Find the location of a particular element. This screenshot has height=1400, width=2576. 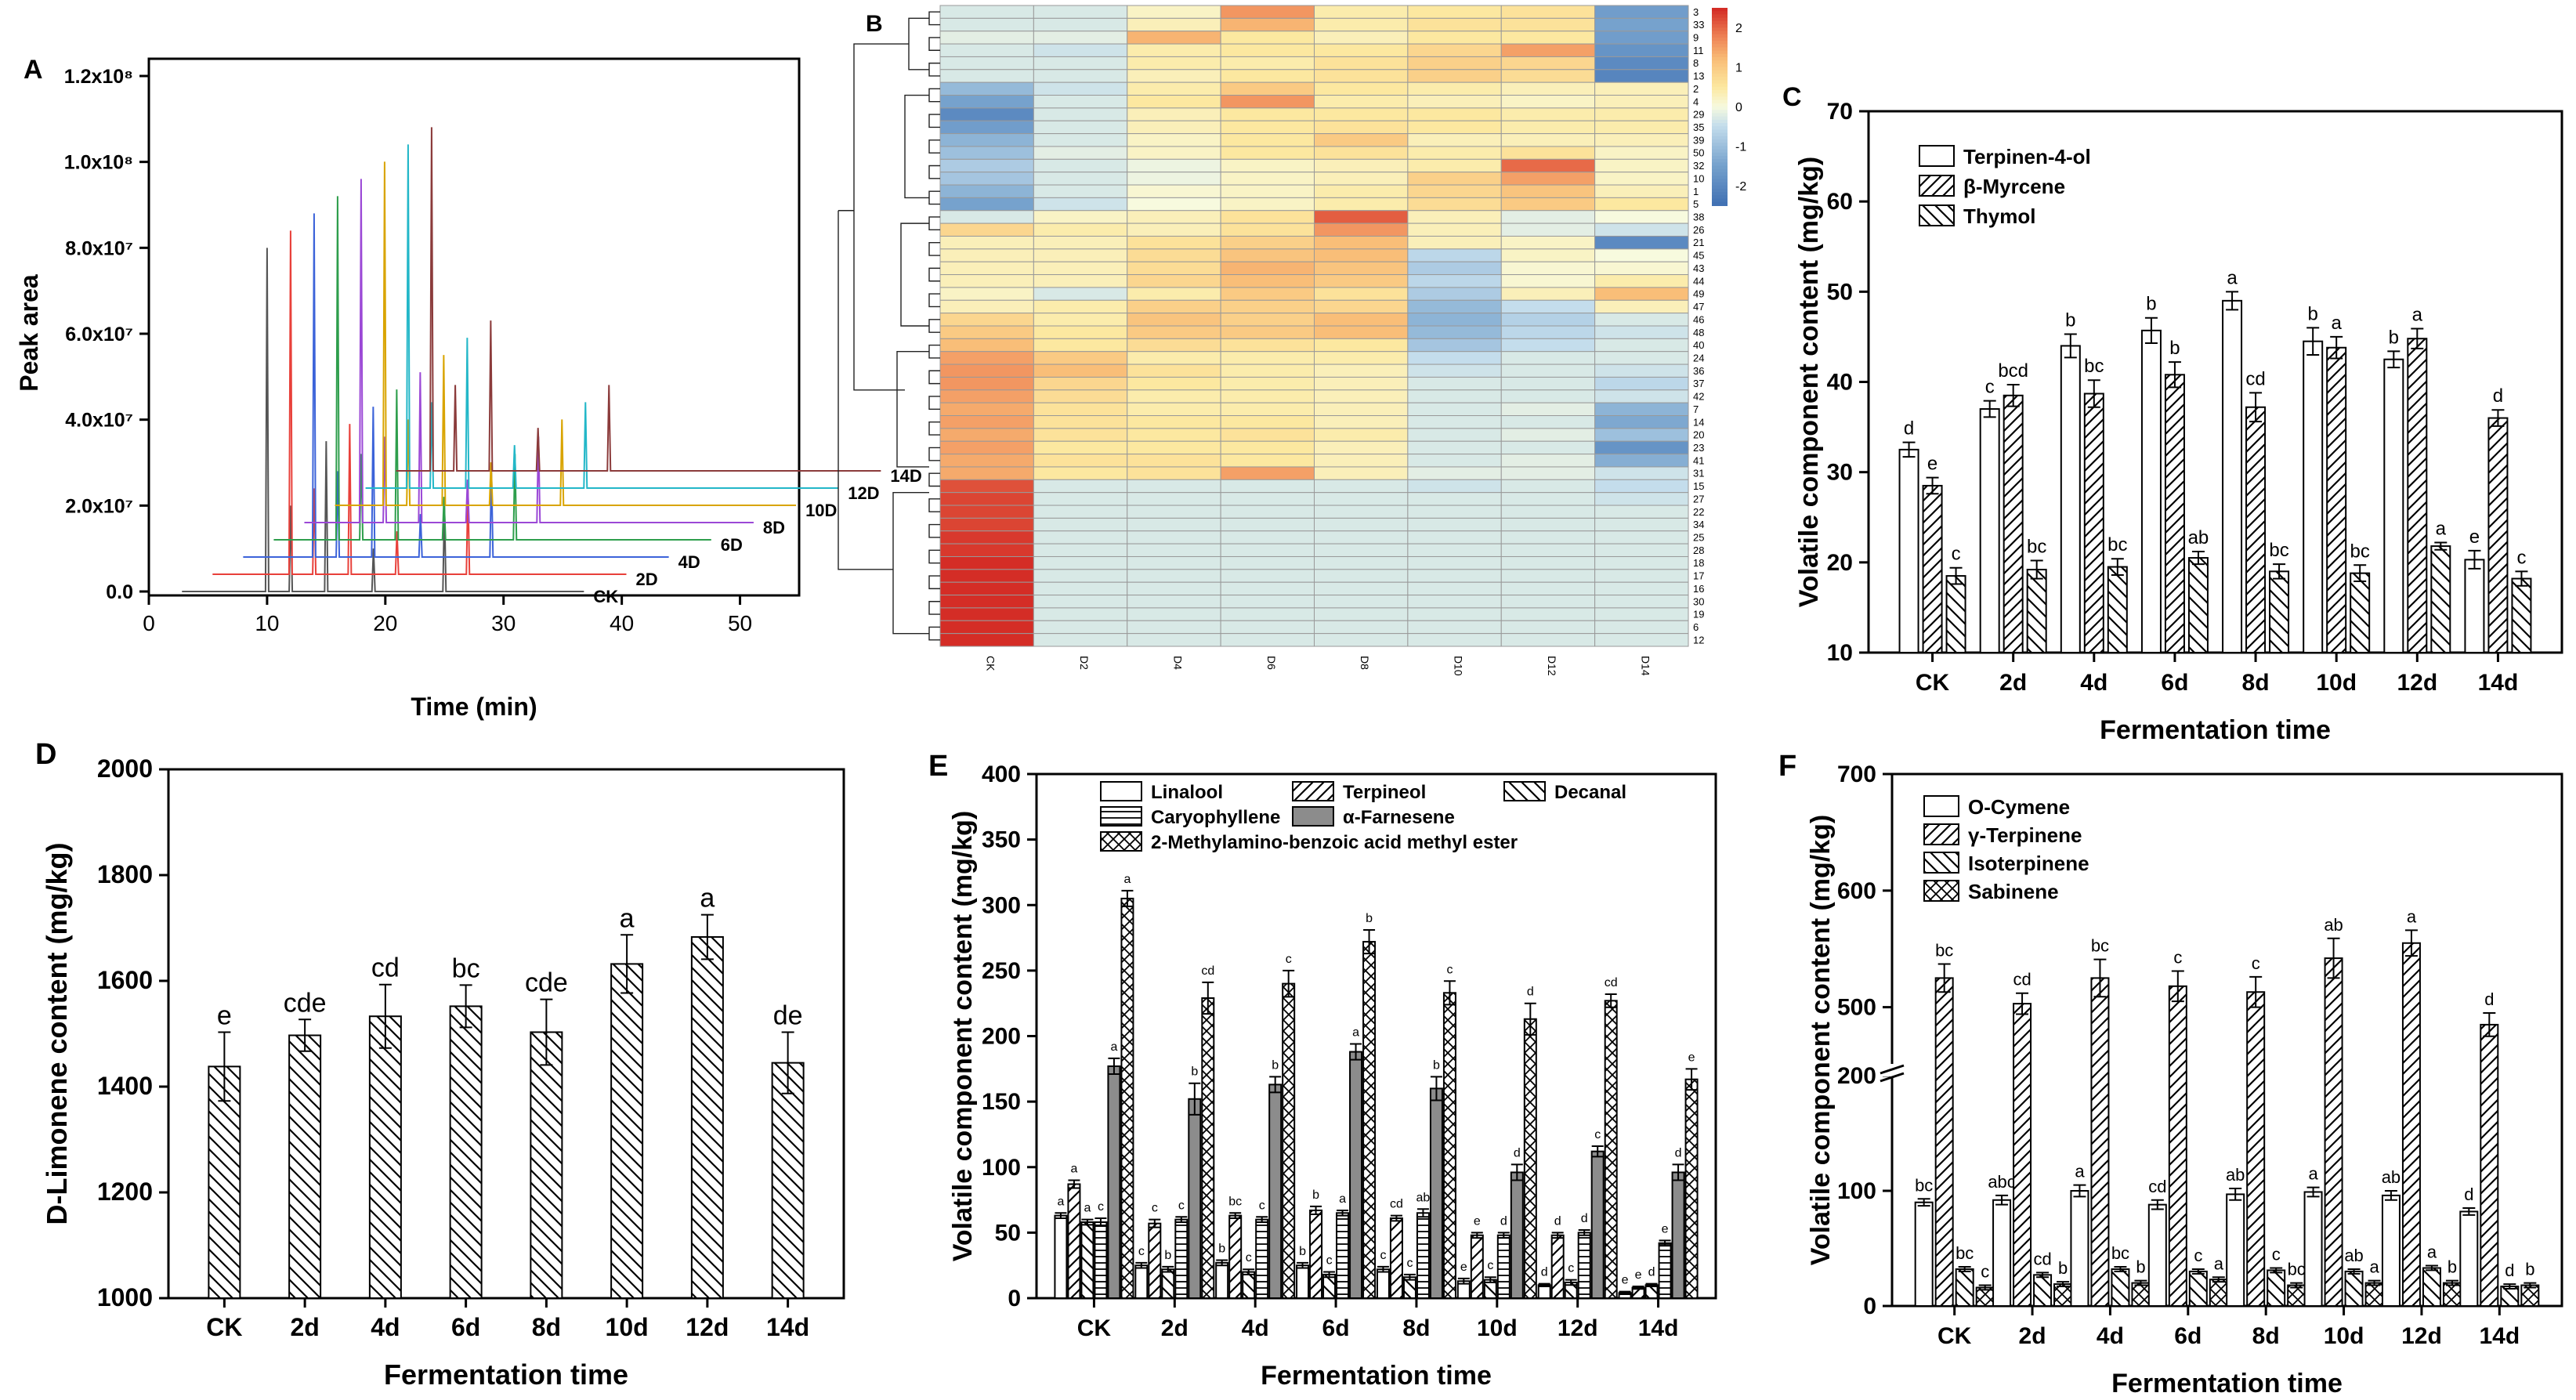

significance-letter: cd is located at coordinates (2042, 1258).